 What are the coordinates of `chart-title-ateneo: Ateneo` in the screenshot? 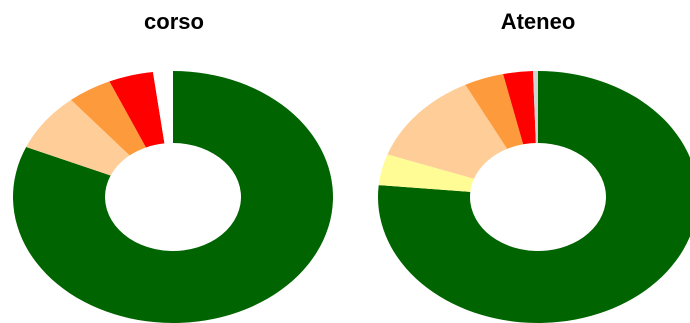 It's located at (538, 21).